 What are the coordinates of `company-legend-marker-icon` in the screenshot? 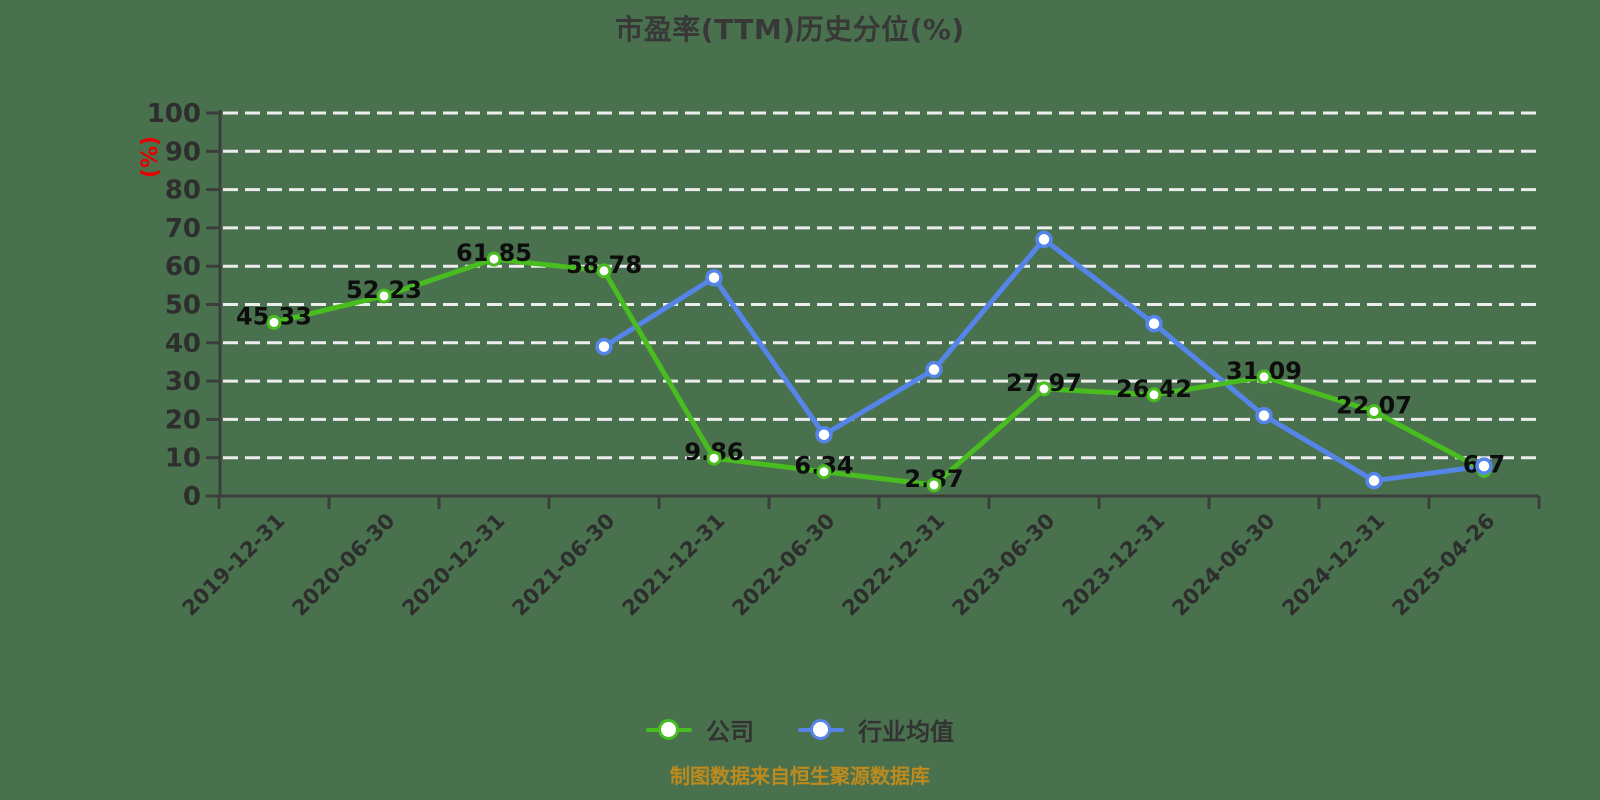 It's located at (669, 729).